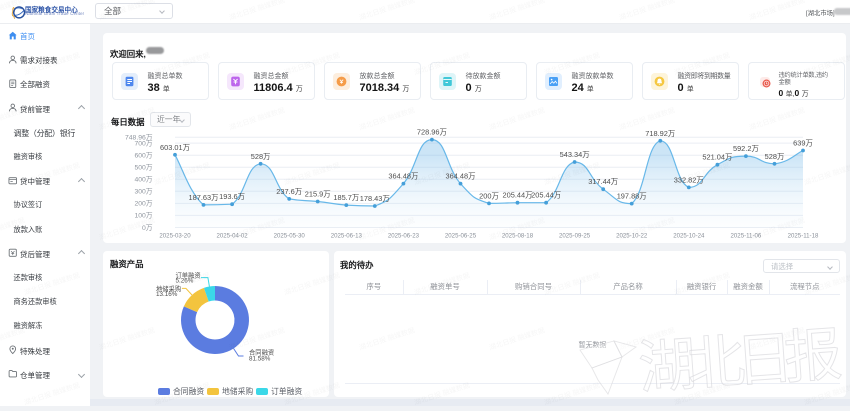  What do you see at coordinates (139, 138) in the screenshot?
I see `svg-text: 748.96万` at bounding box center [139, 138].